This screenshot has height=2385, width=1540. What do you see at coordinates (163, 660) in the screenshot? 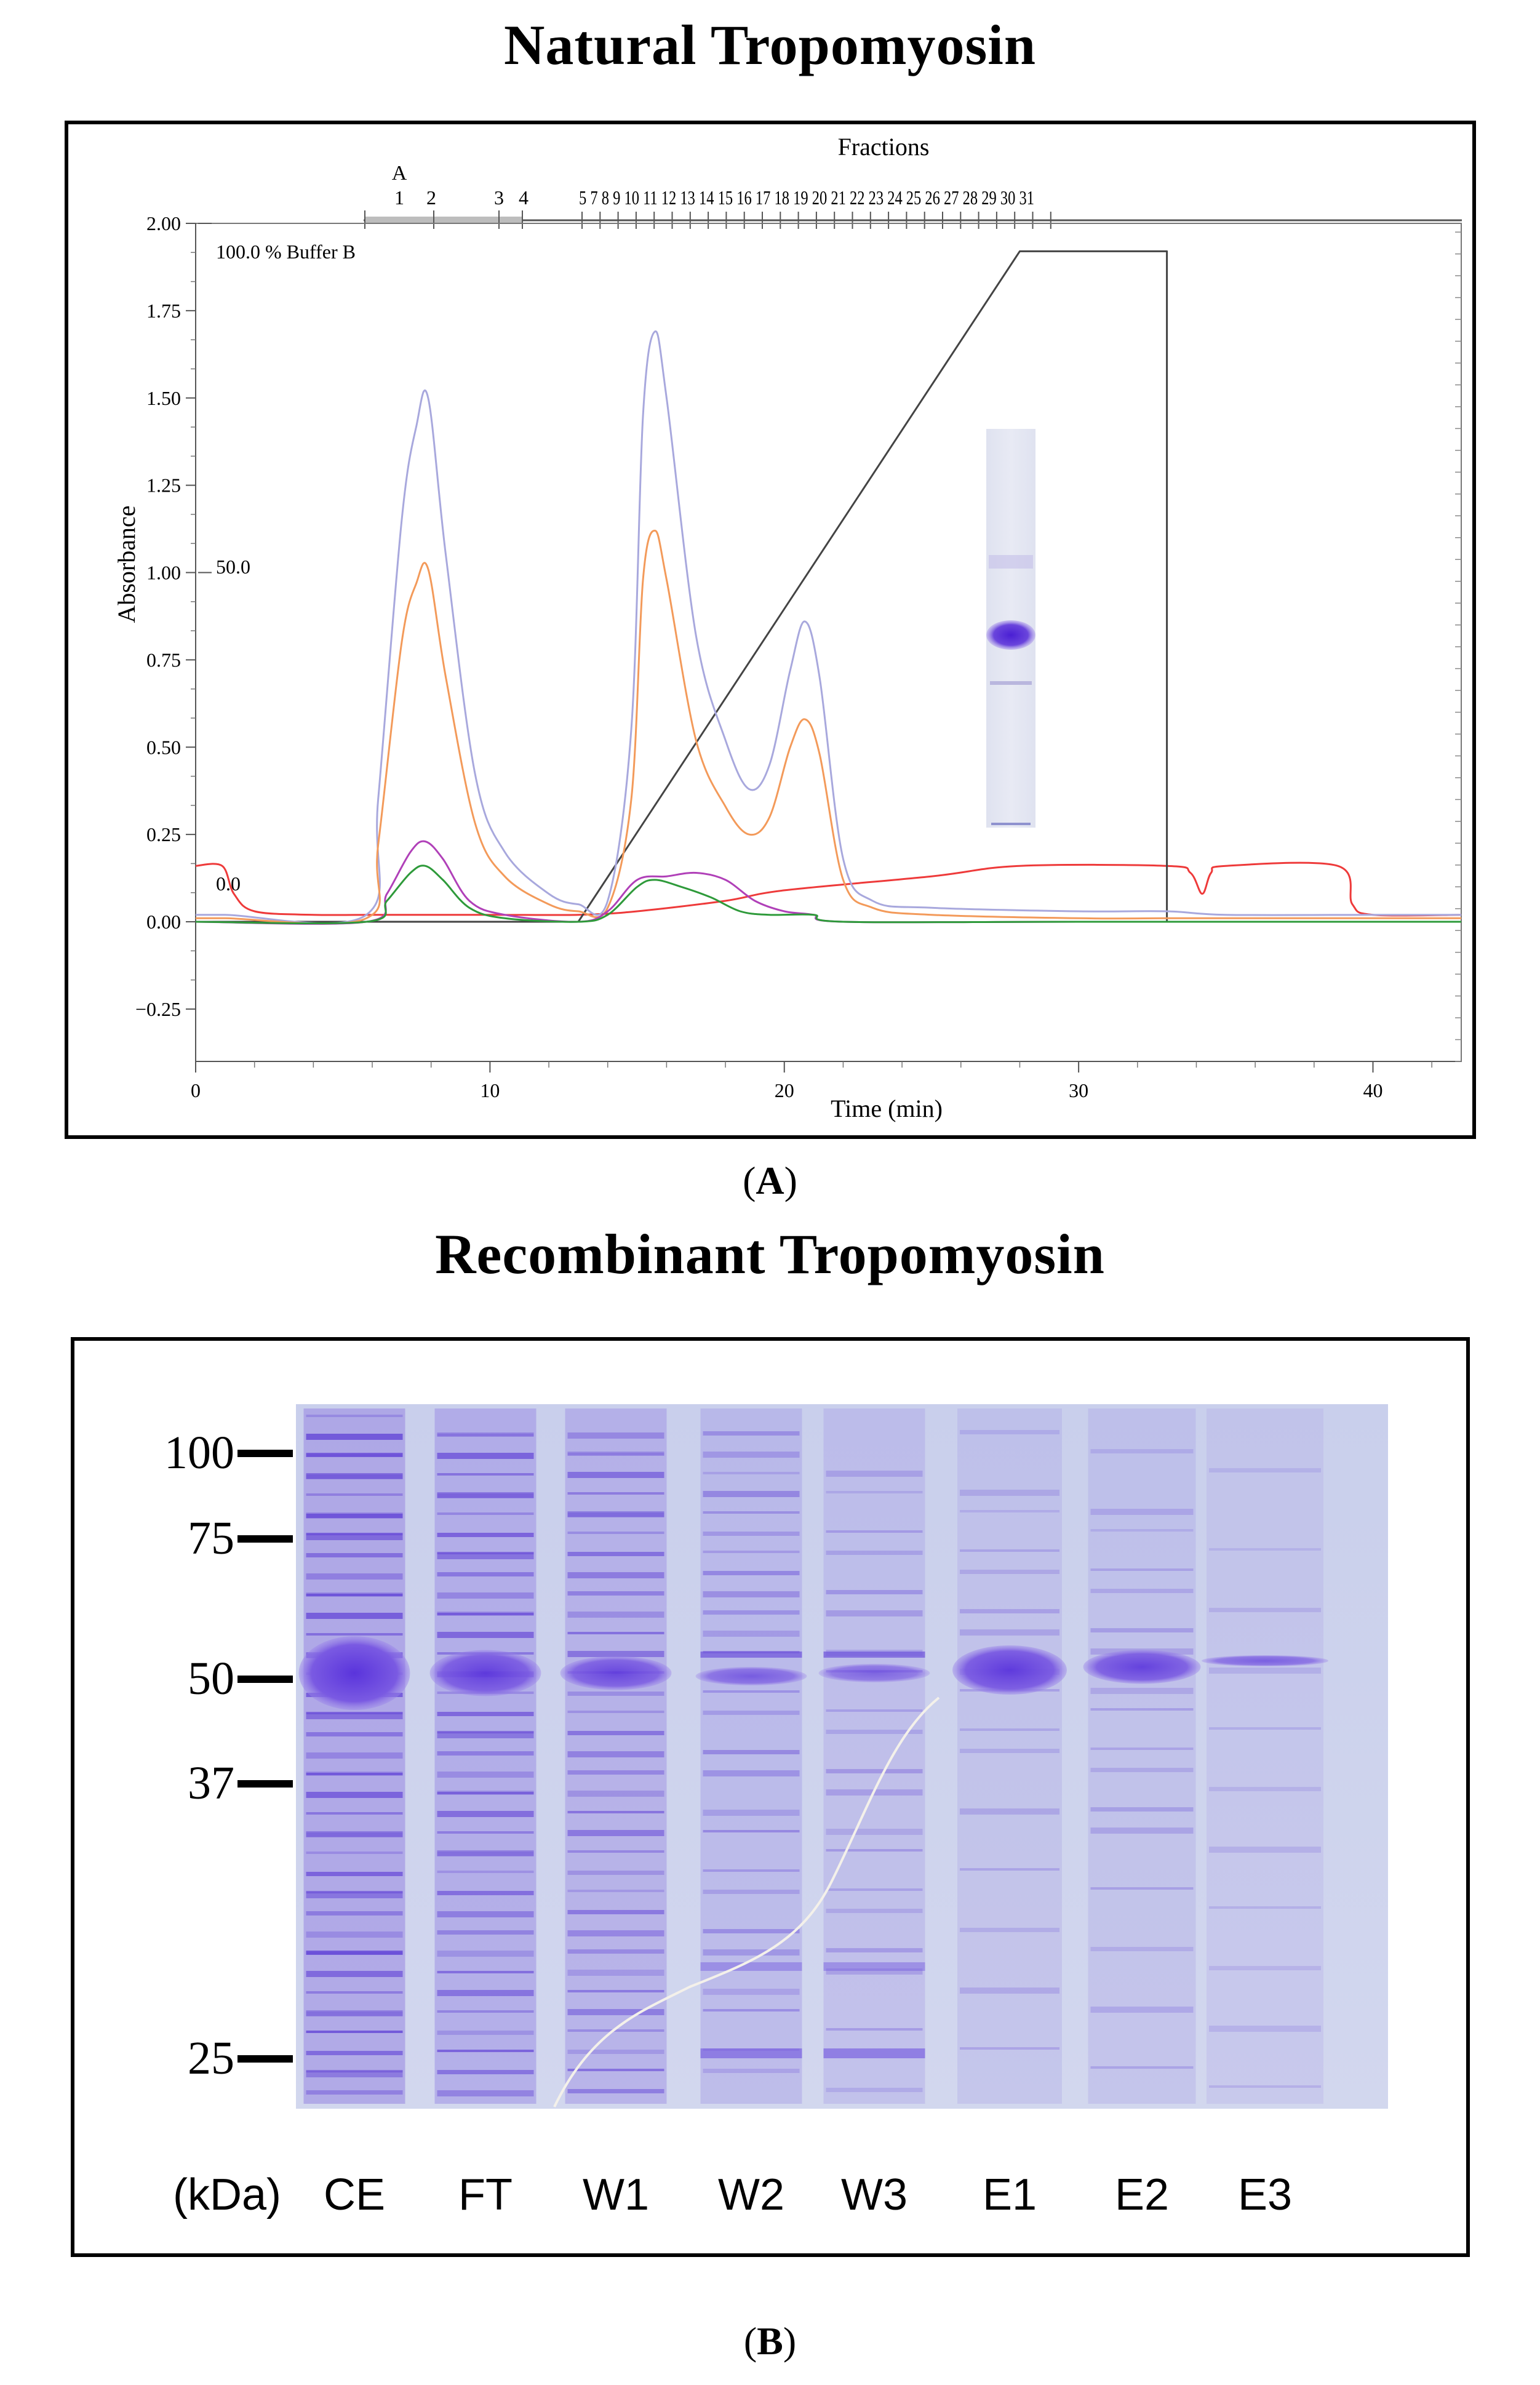
I see `y-tick-label: 0.75` at bounding box center [163, 660].